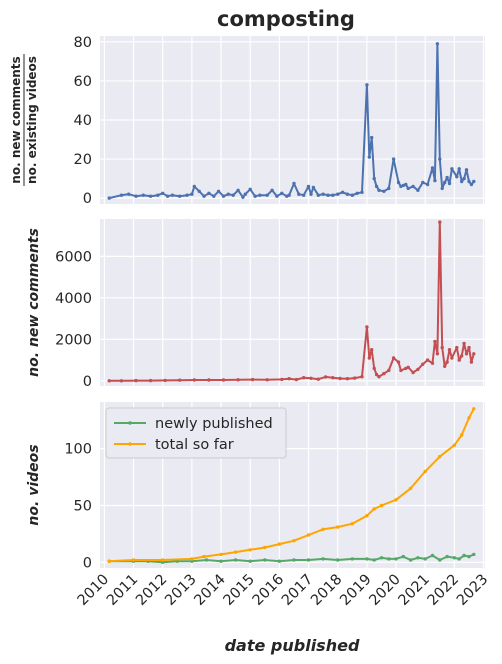 This screenshot has width=502, height=664. Describe the element at coordinates (414, 590) in the screenshot. I see `x-tick-label: 2021` at that location.